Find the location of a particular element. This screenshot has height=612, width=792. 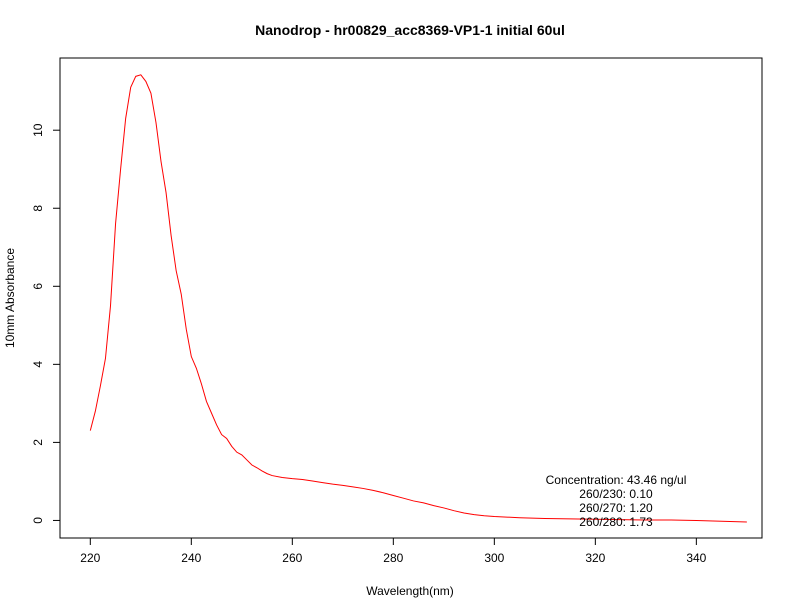

y-tick-label: 0 is located at coordinates (38, 520).